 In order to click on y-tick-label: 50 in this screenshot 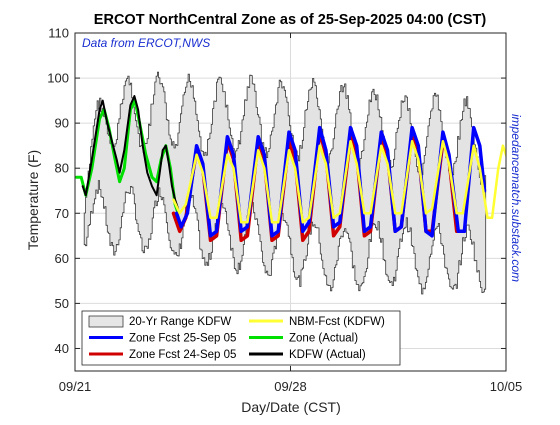, I will do `click(62, 303)`.